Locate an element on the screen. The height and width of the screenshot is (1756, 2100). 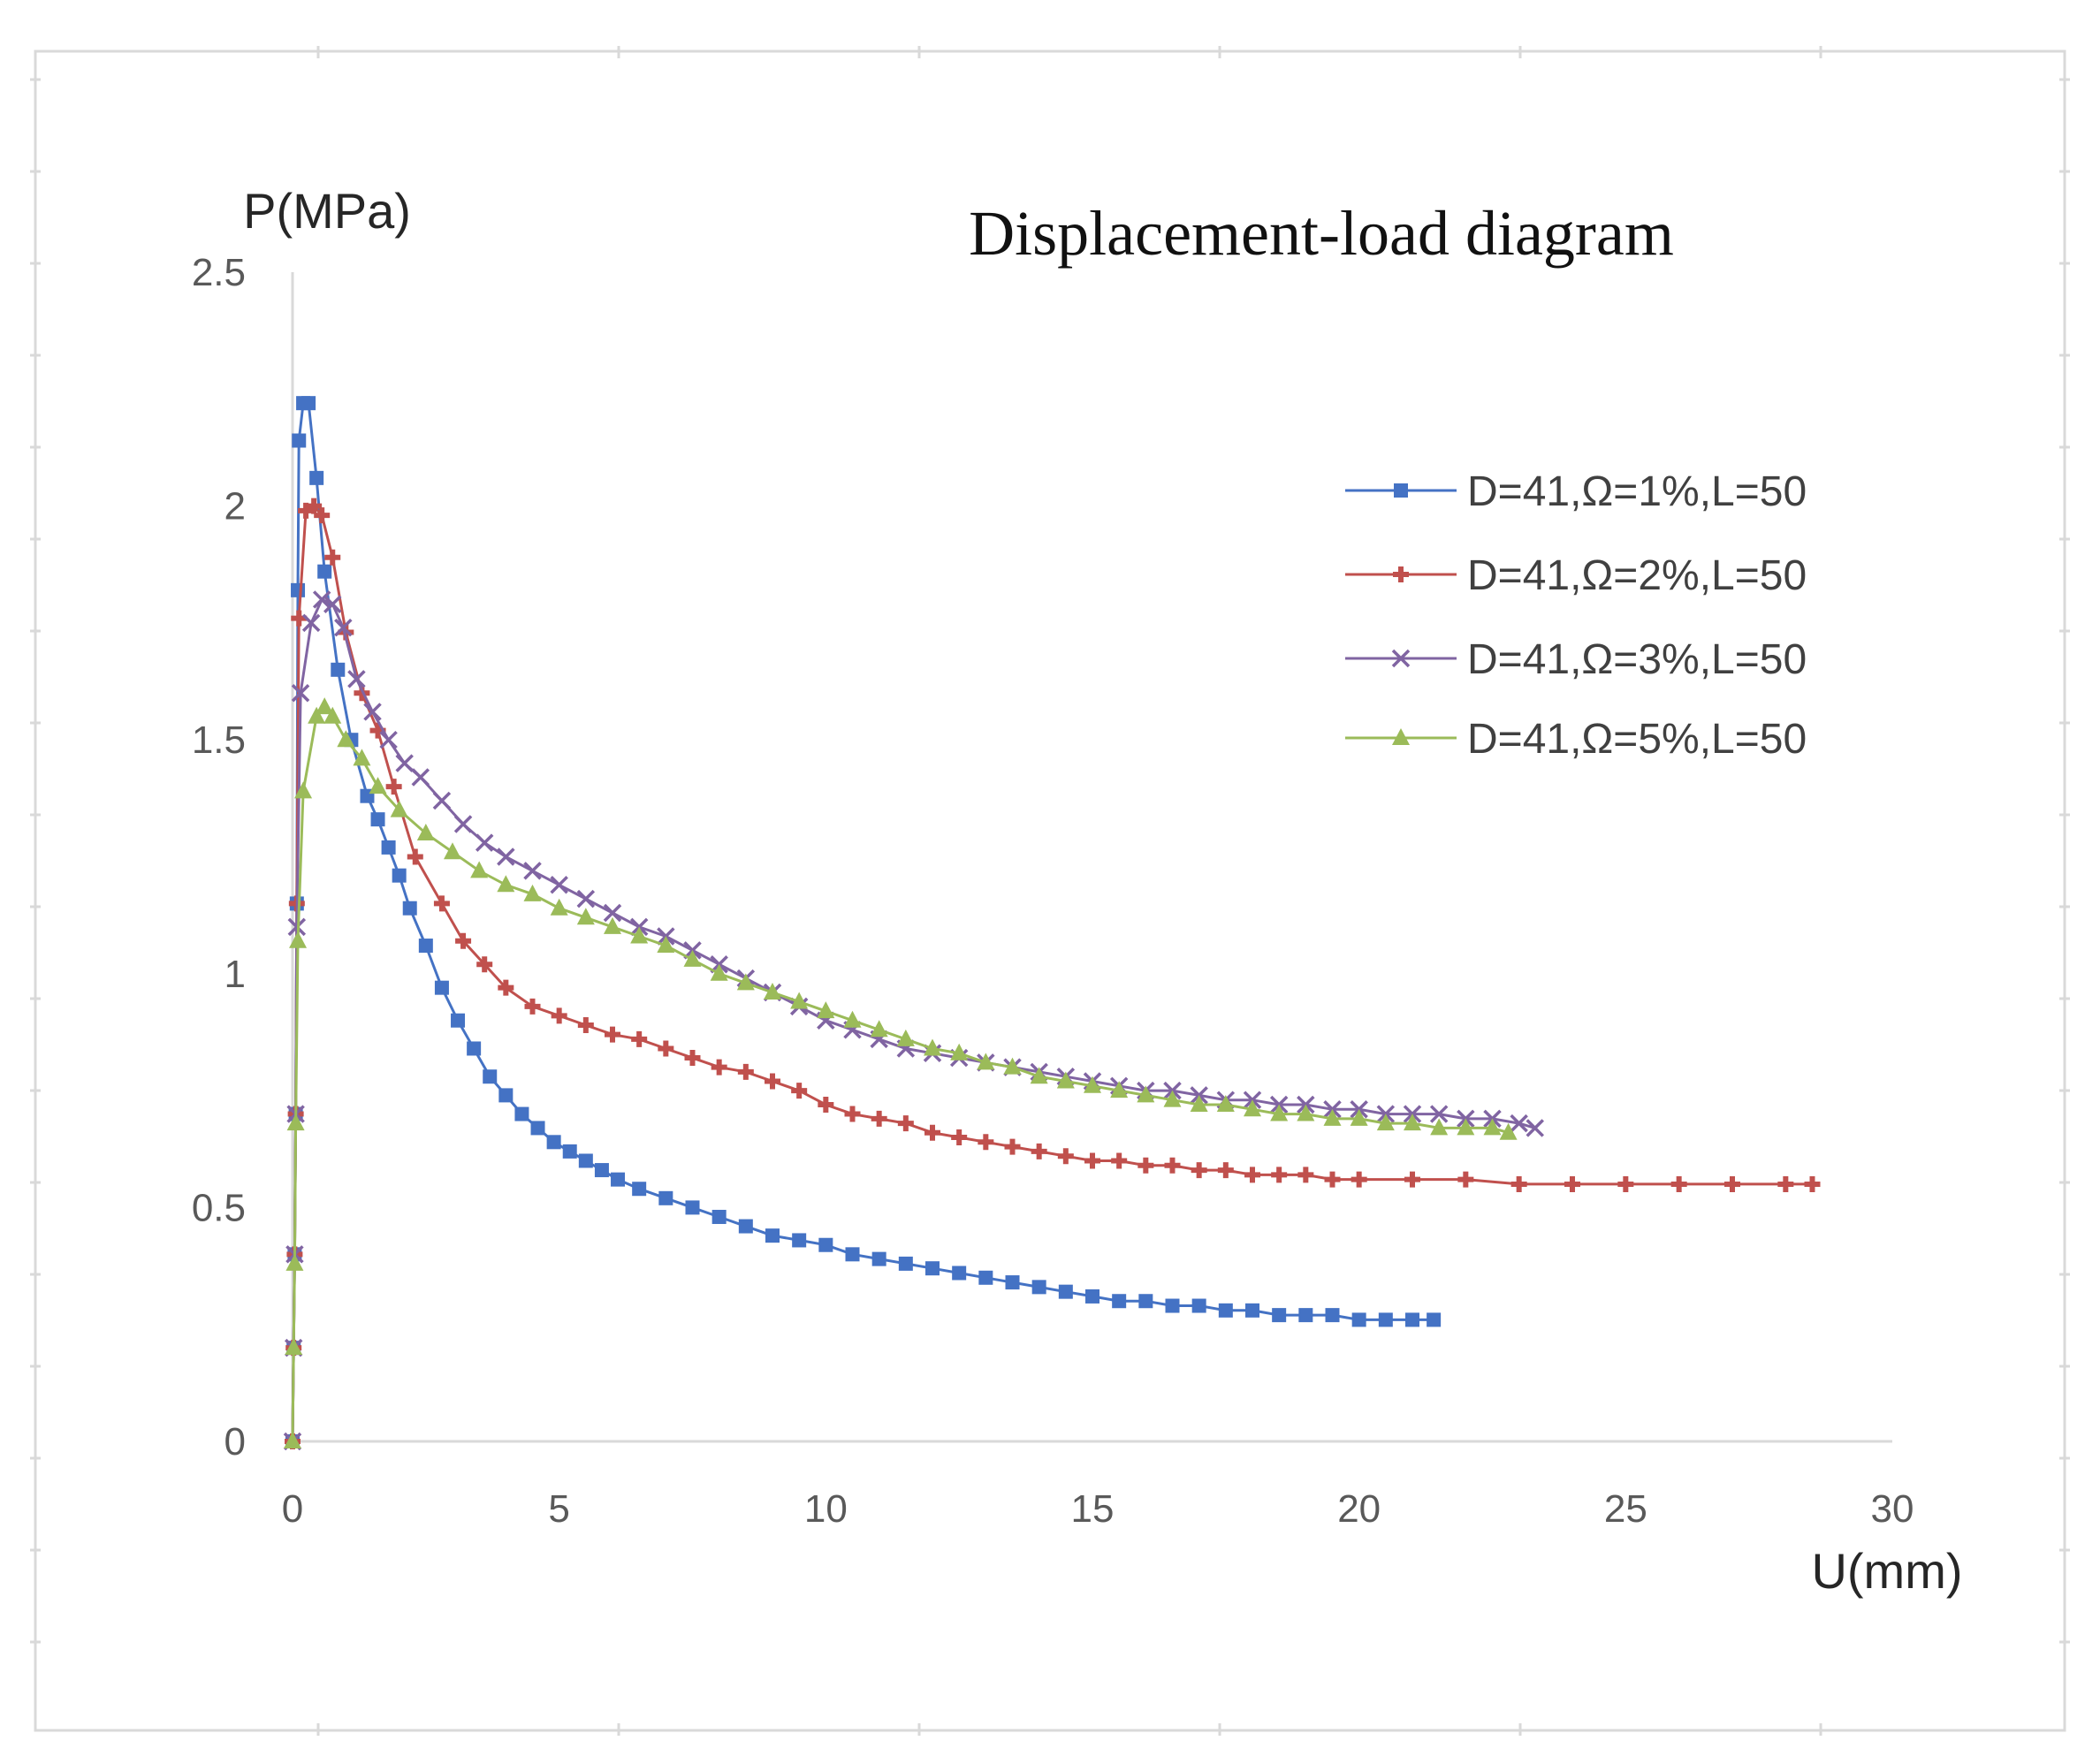
legend-item: D=41,Ω=5%,L=50 is located at coordinates (1576, 739).